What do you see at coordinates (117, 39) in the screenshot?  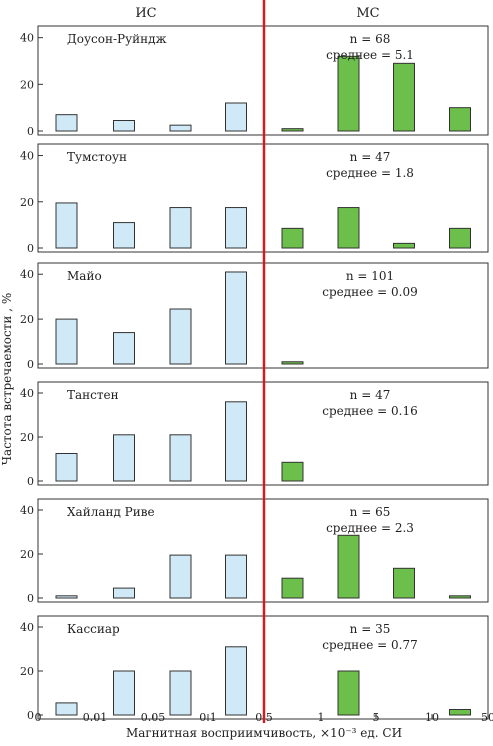 I see `panel-name: Доусон-Руйндж` at bounding box center [117, 39].